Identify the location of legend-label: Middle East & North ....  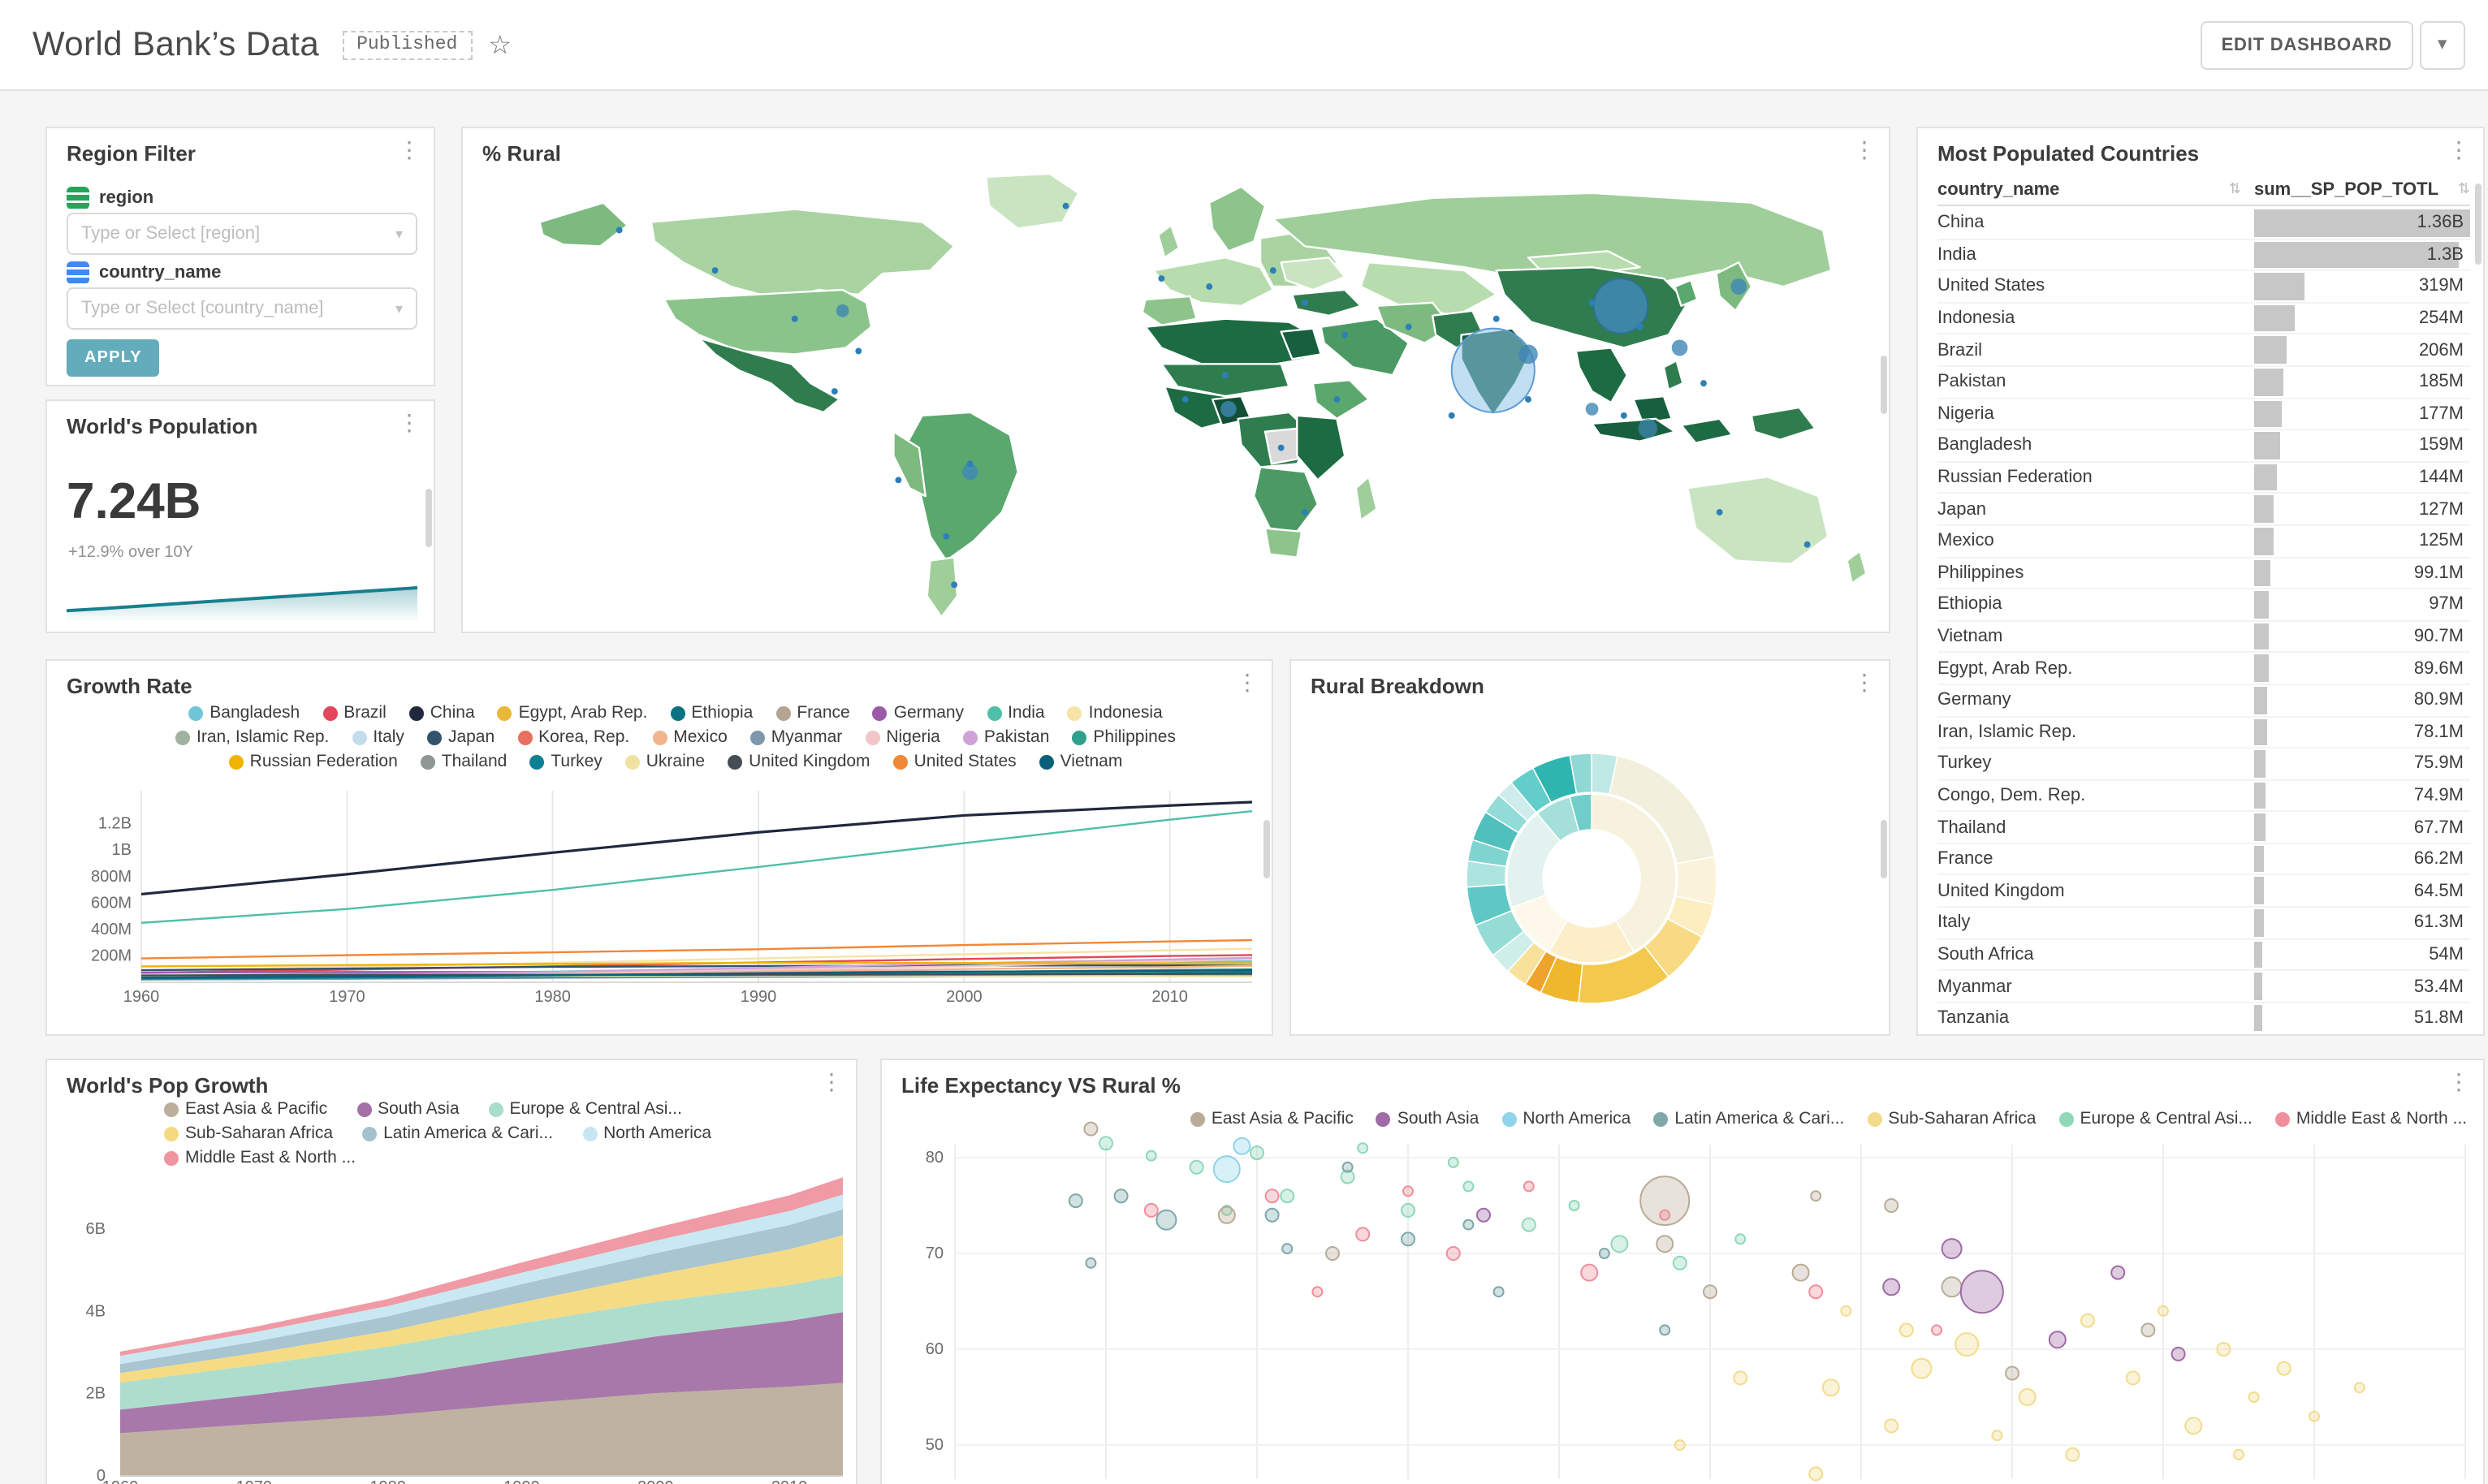
(270, 1157).